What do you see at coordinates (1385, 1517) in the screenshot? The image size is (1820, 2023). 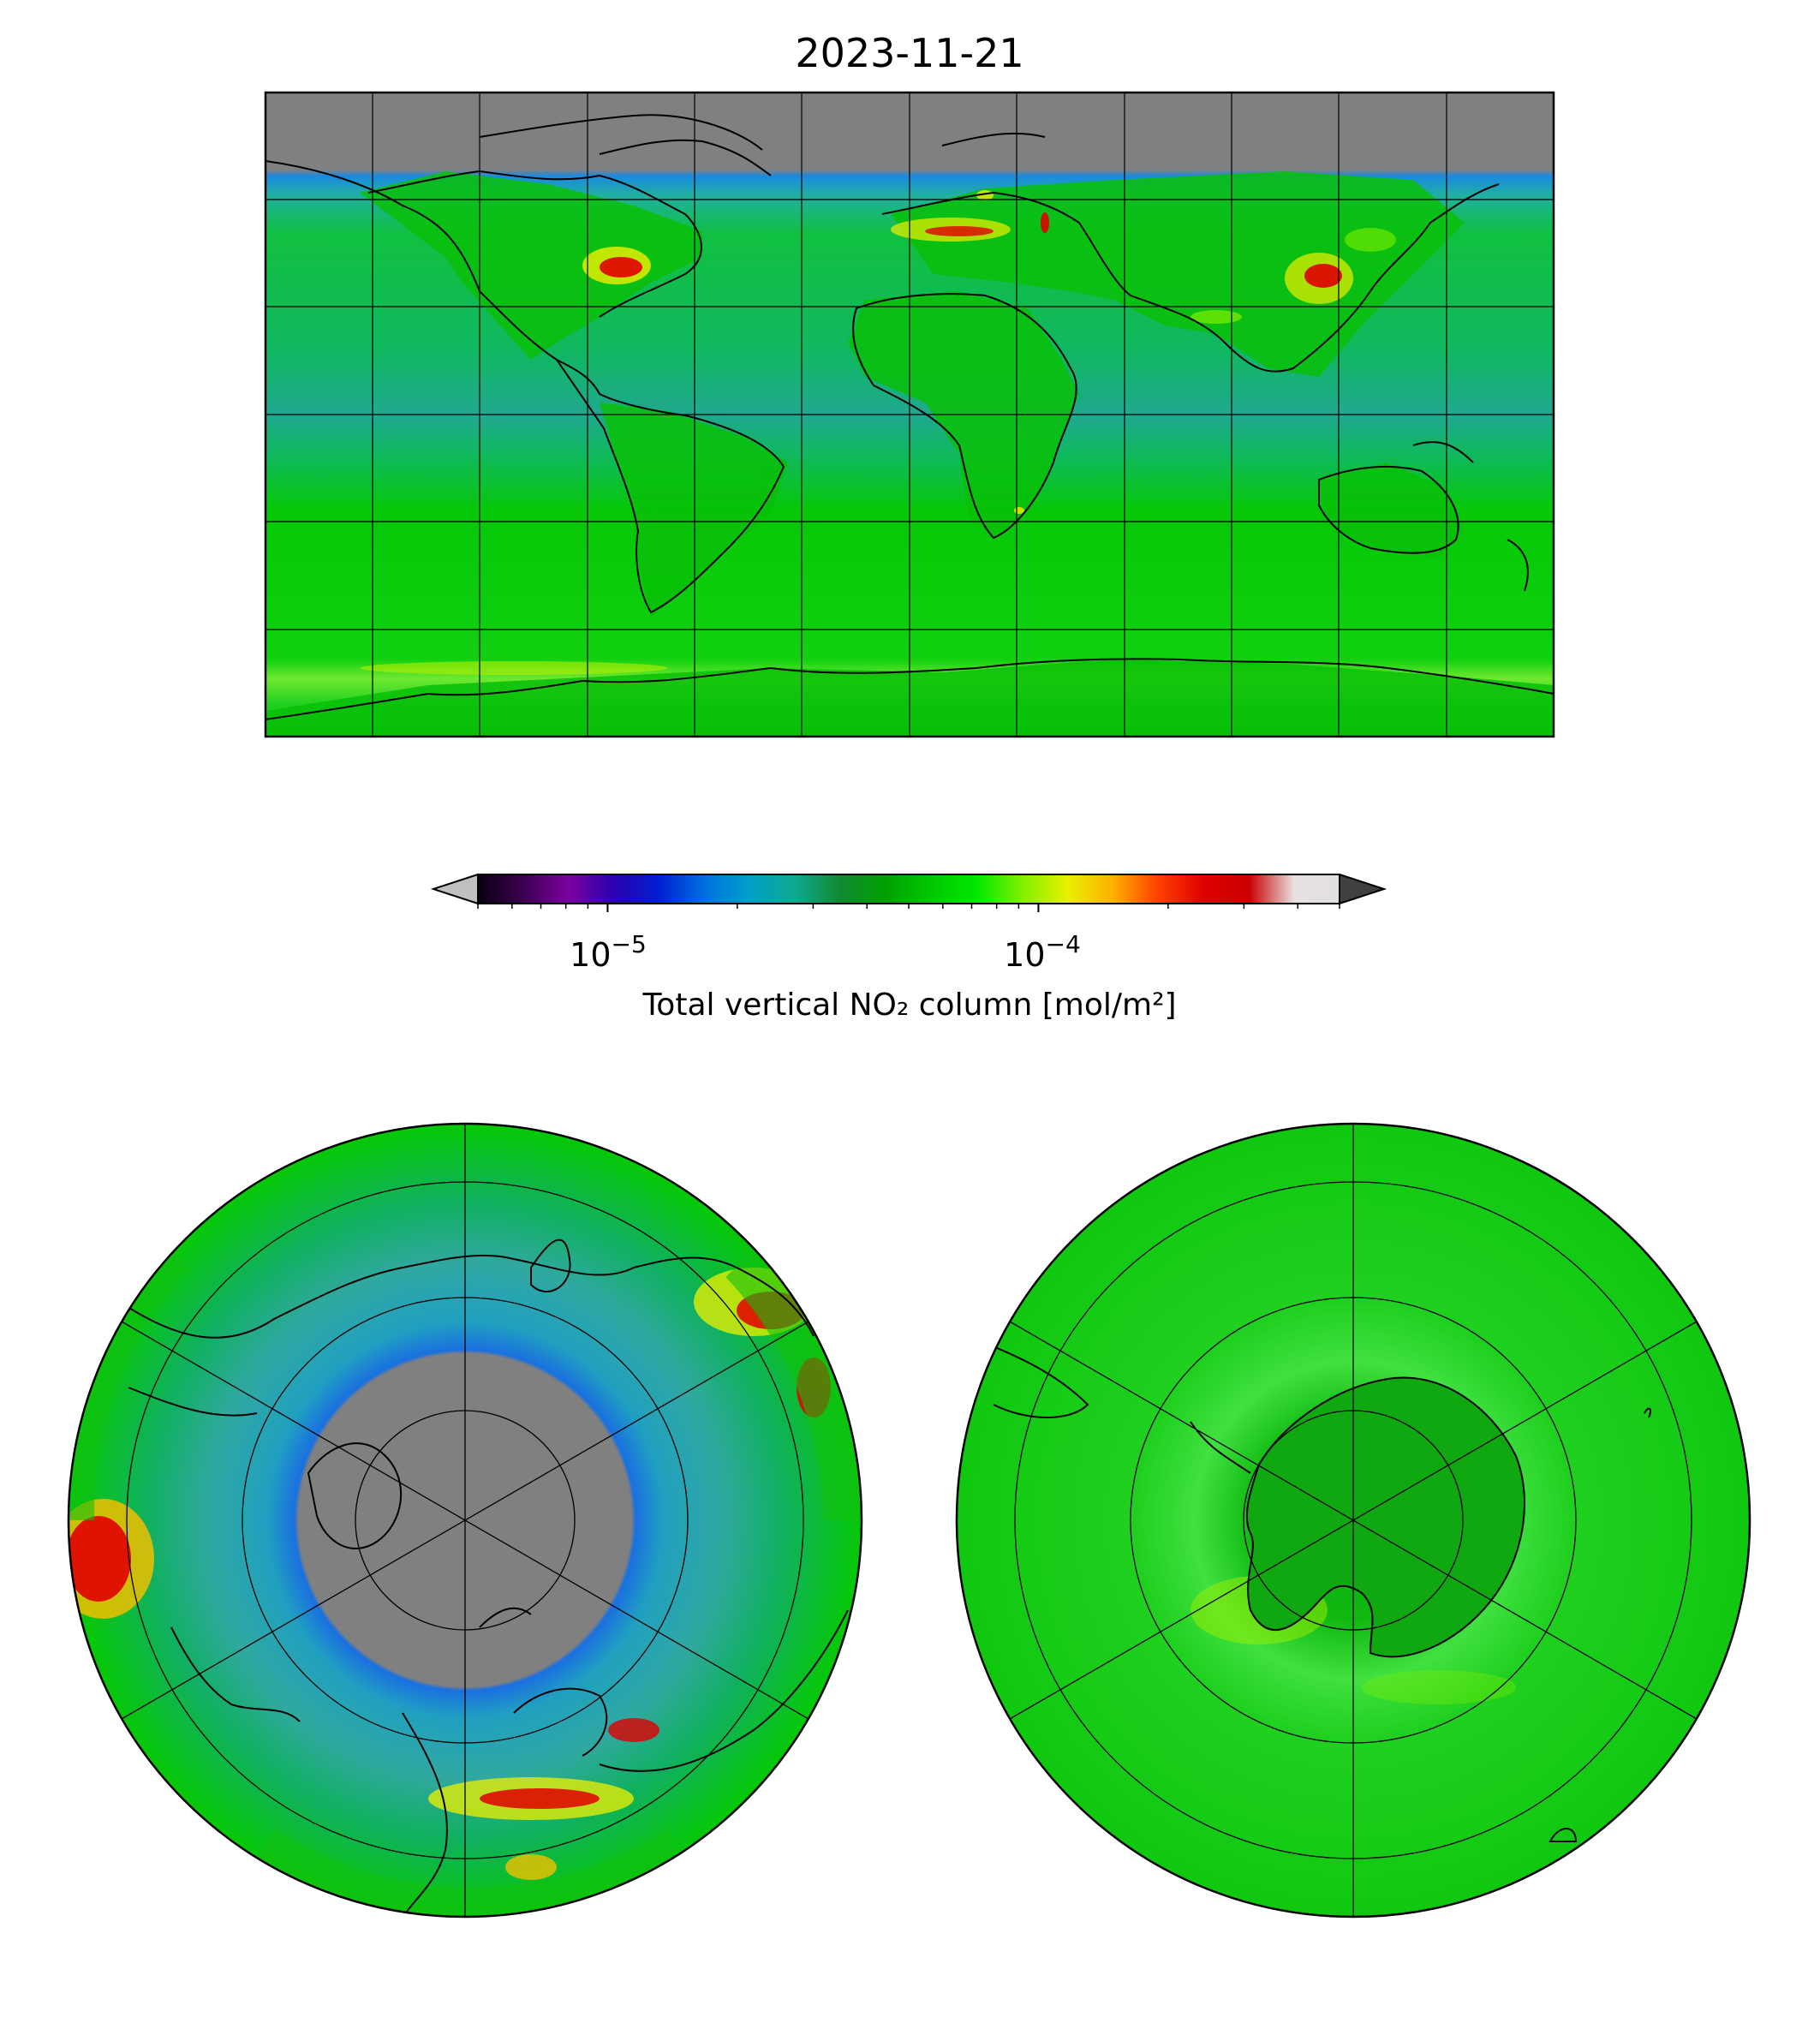 I see `antarctica-outline` at bounding box center [1385, 1517].